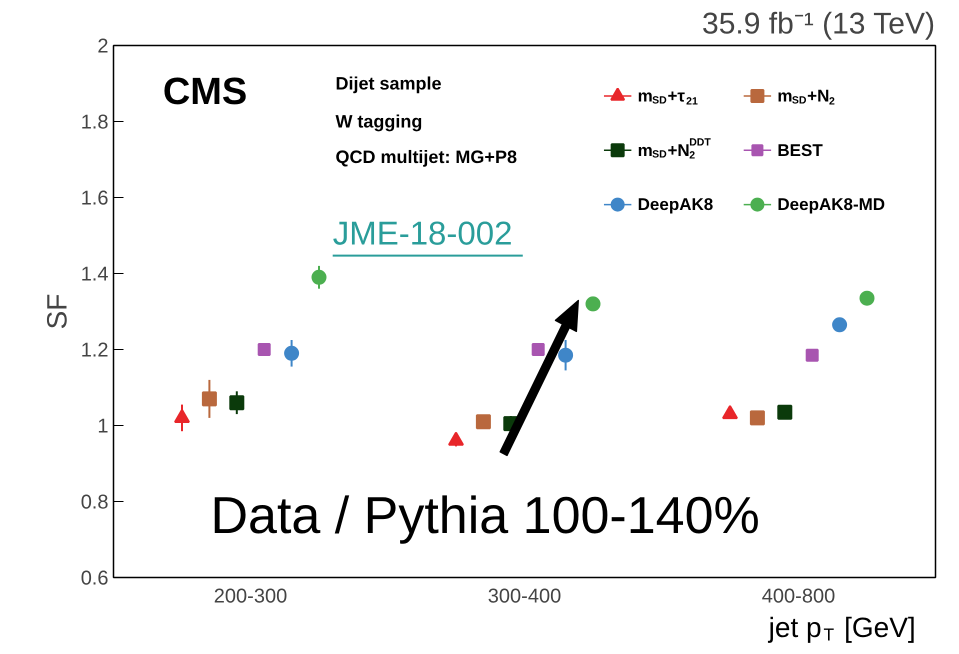 Image resolution: width=959 pixels, height=654 pixels. I want to click on y-tick-label: 0.6, so click(94, 579).